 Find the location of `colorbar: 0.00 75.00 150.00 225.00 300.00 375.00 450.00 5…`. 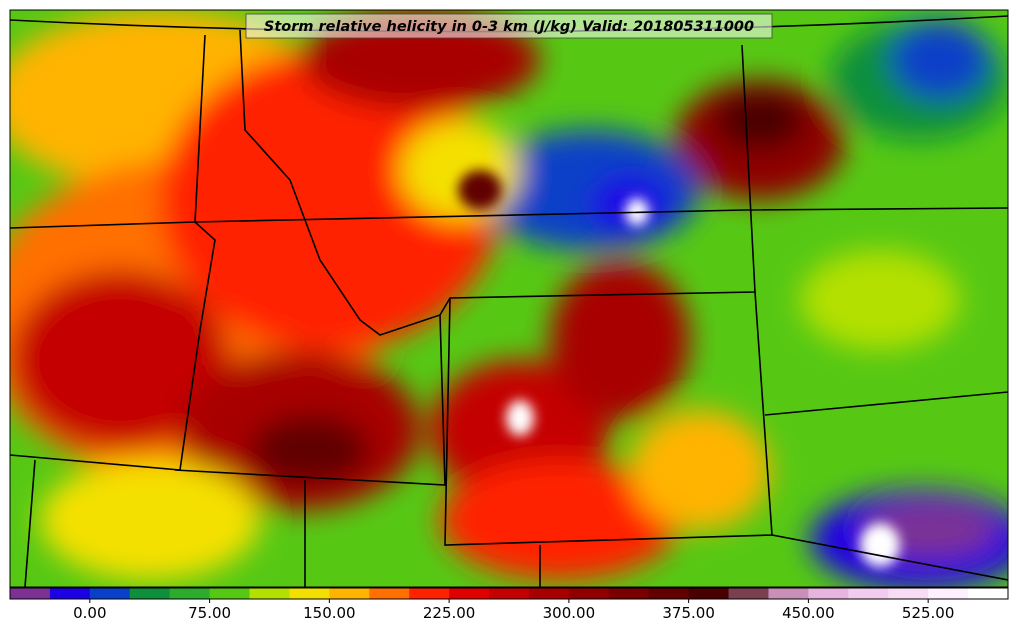

colorbar: 0.00 75.00 150.00 225.00 300.00 375.00 450.00 5… is located at coordinates (509, 605).